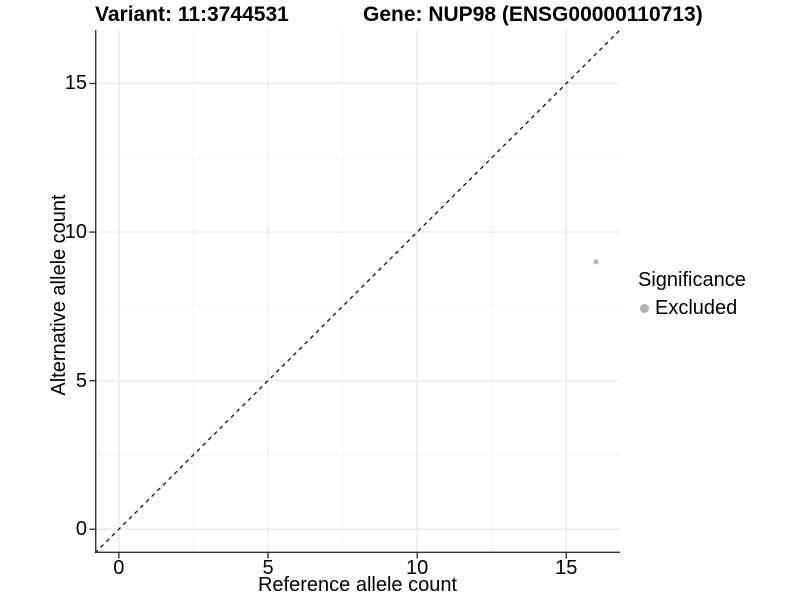  I want to click on x-tick-label: 15, so click(566, 568).